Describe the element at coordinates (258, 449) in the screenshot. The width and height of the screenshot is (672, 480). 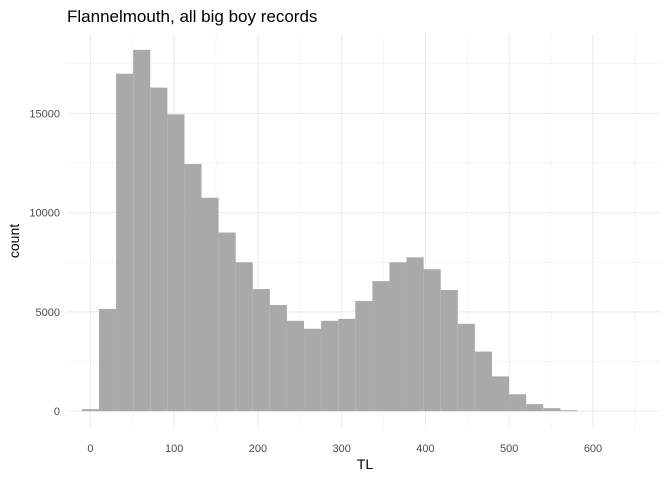
I see `x-tick-label: 200` at that location.